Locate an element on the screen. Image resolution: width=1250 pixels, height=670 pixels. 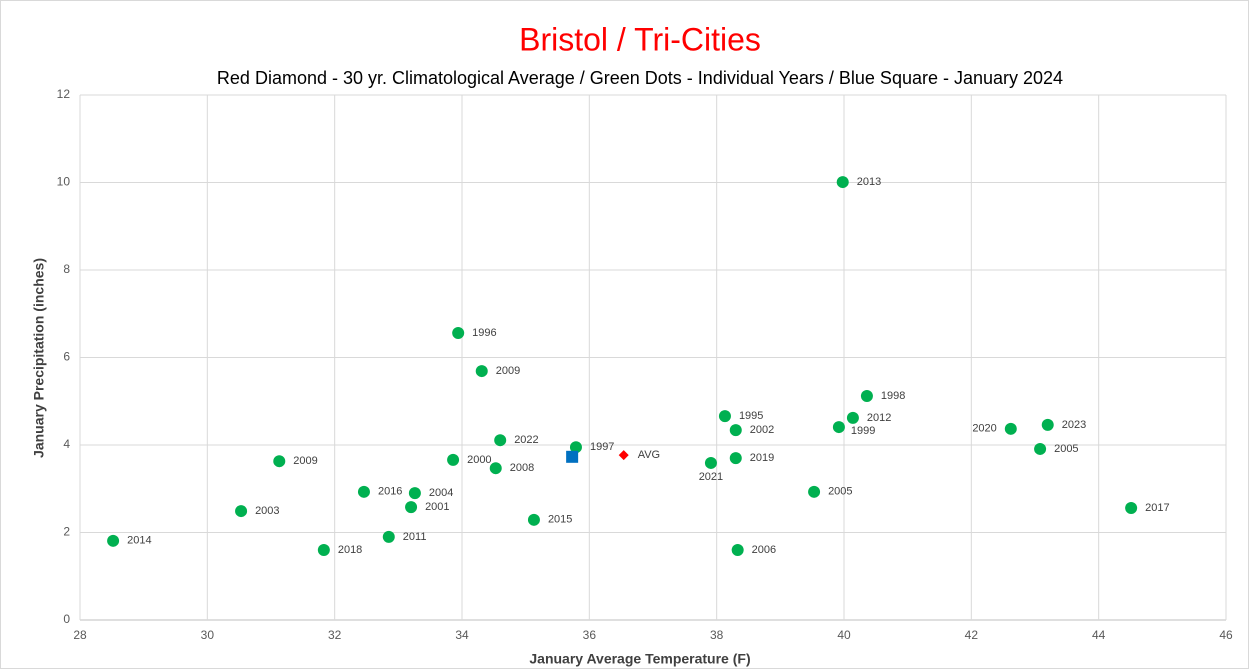
point-label: 2019 is located at coordinates (762, 458).